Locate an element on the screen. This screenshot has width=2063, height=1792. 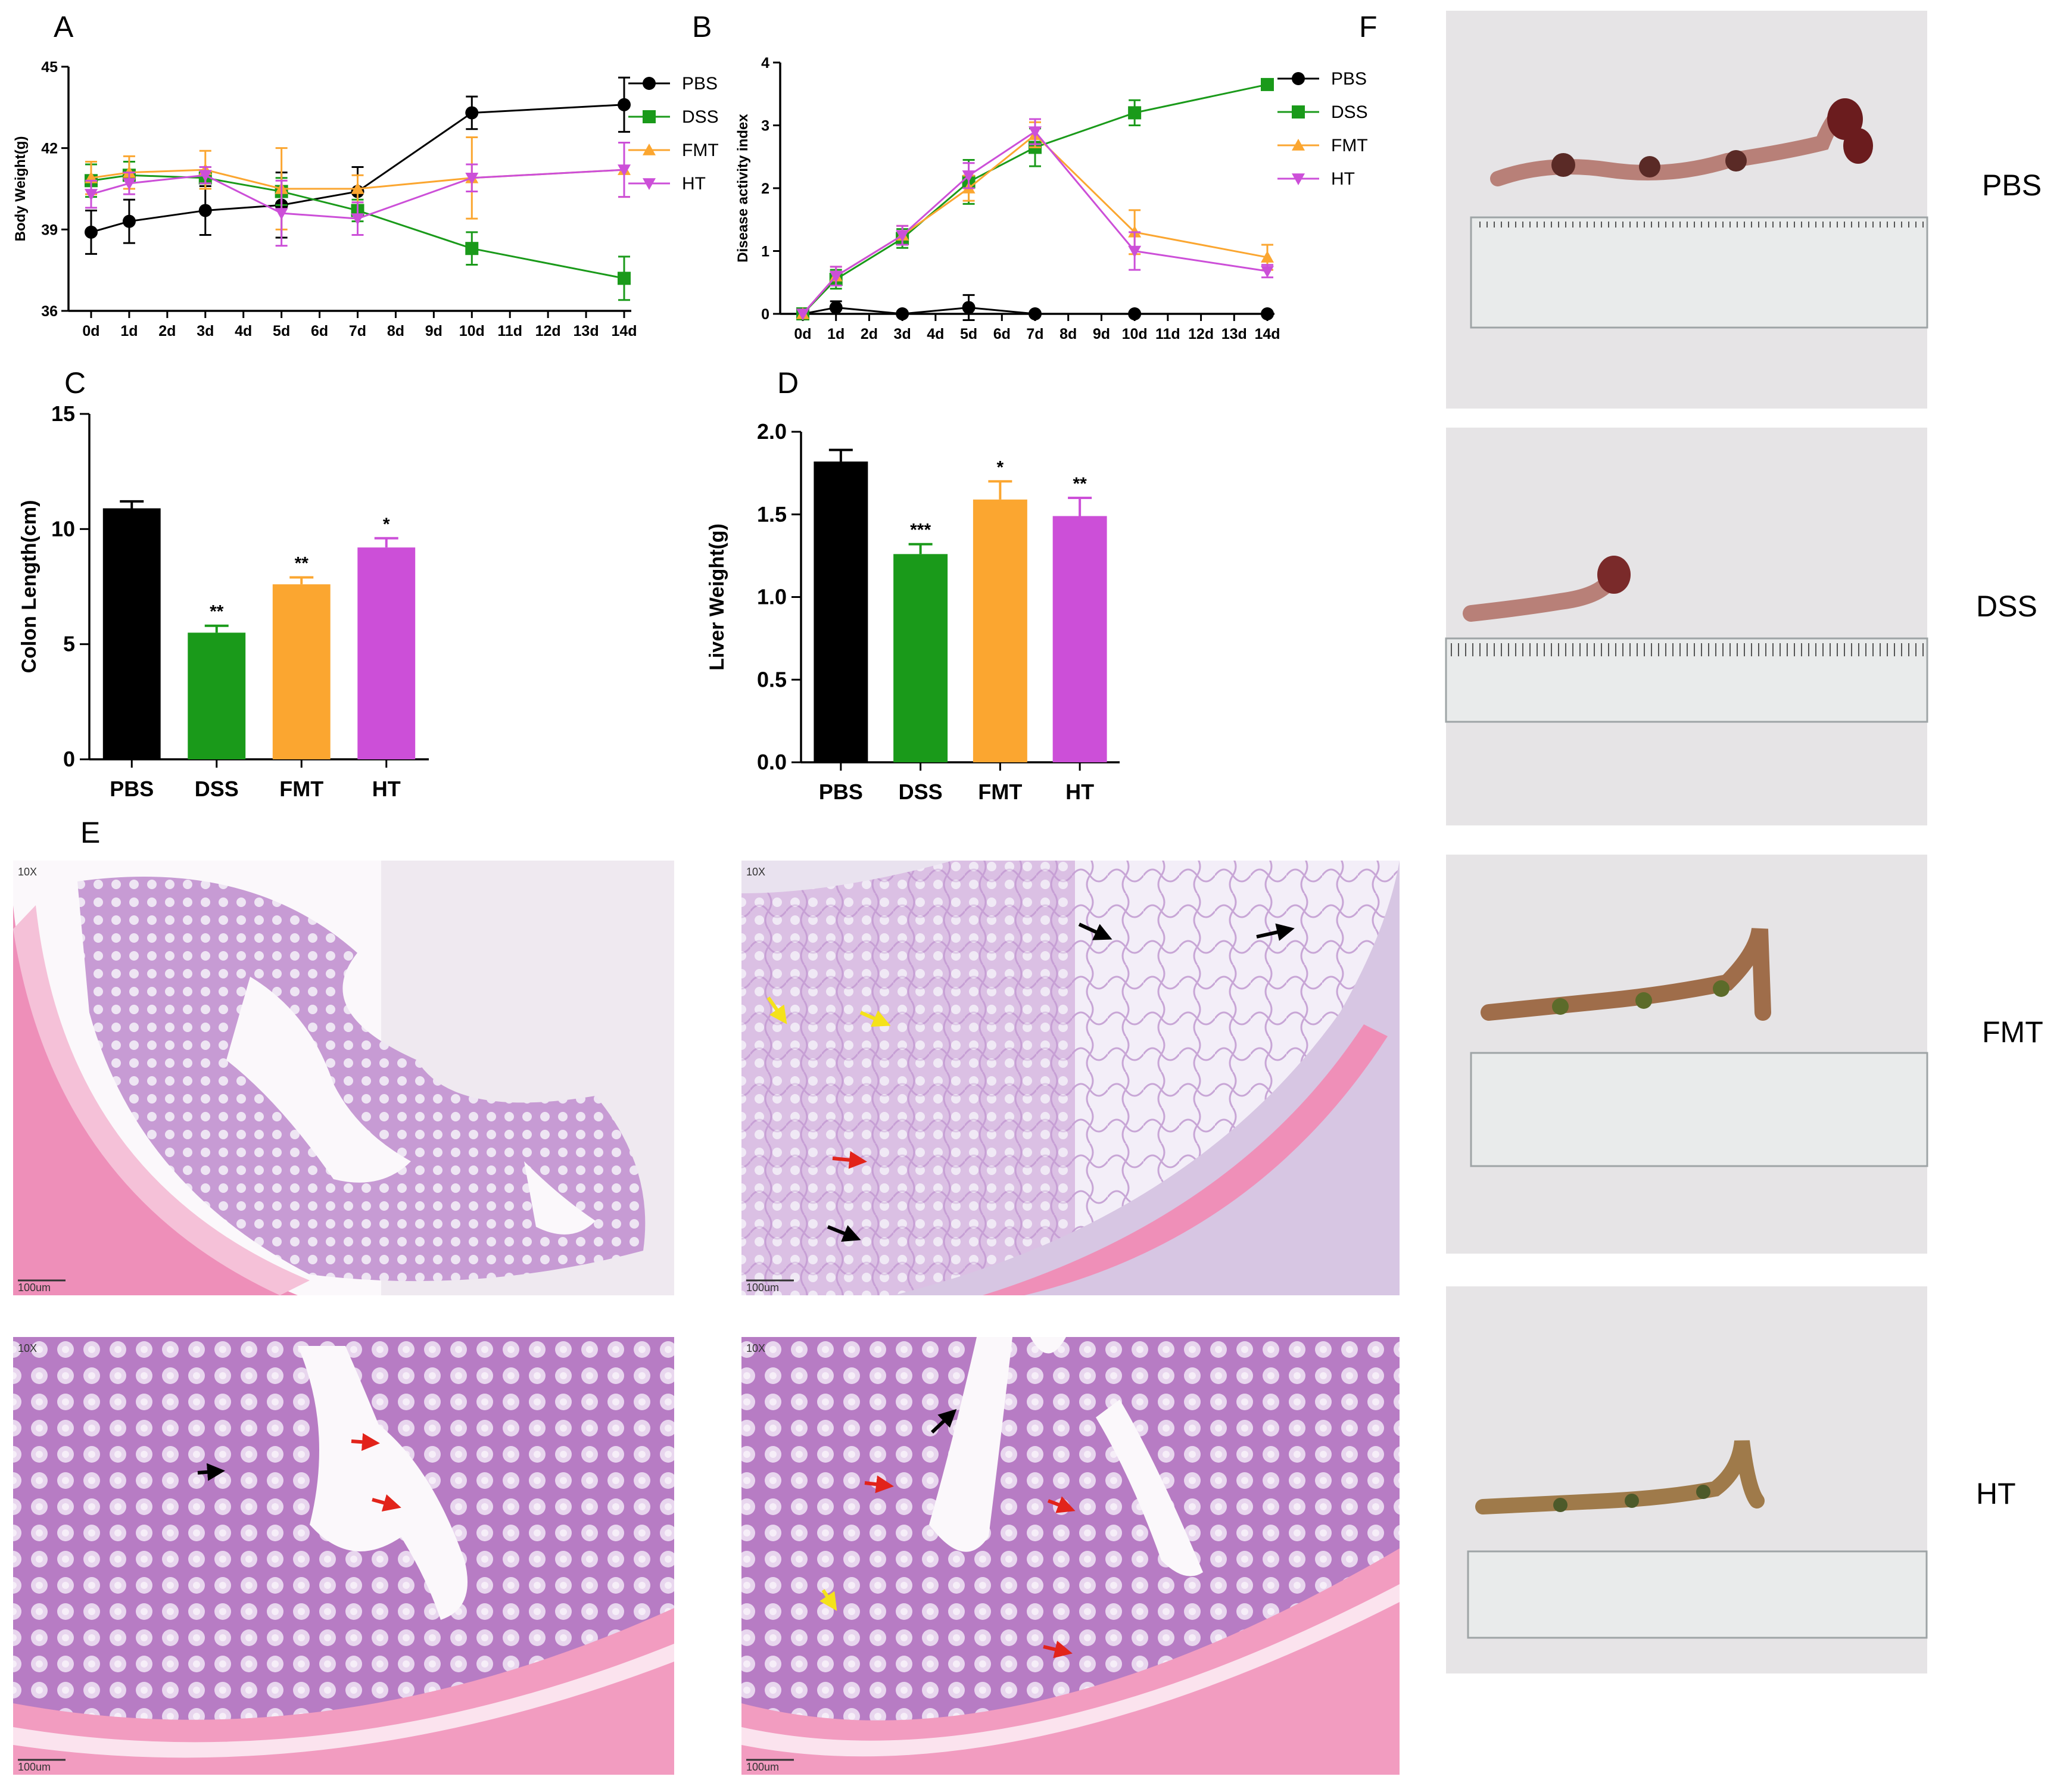
bar-dss: *** is located at coordinates (921, 641).